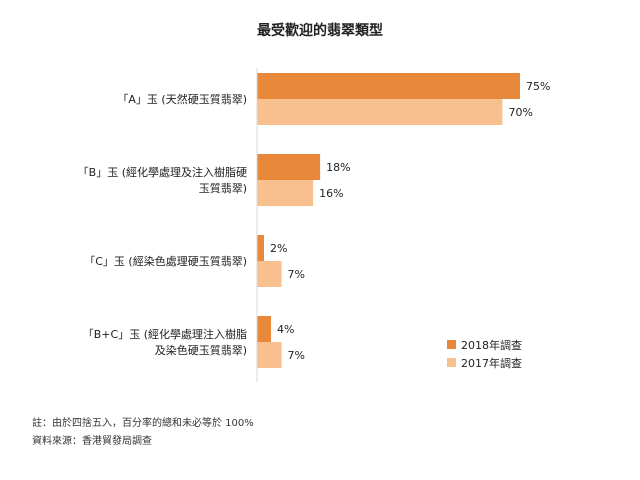  What do you see at coordinates (491, 345) in the screenshot?
I see `legend-label: 2018年調查` at bounding box center [491, 345].